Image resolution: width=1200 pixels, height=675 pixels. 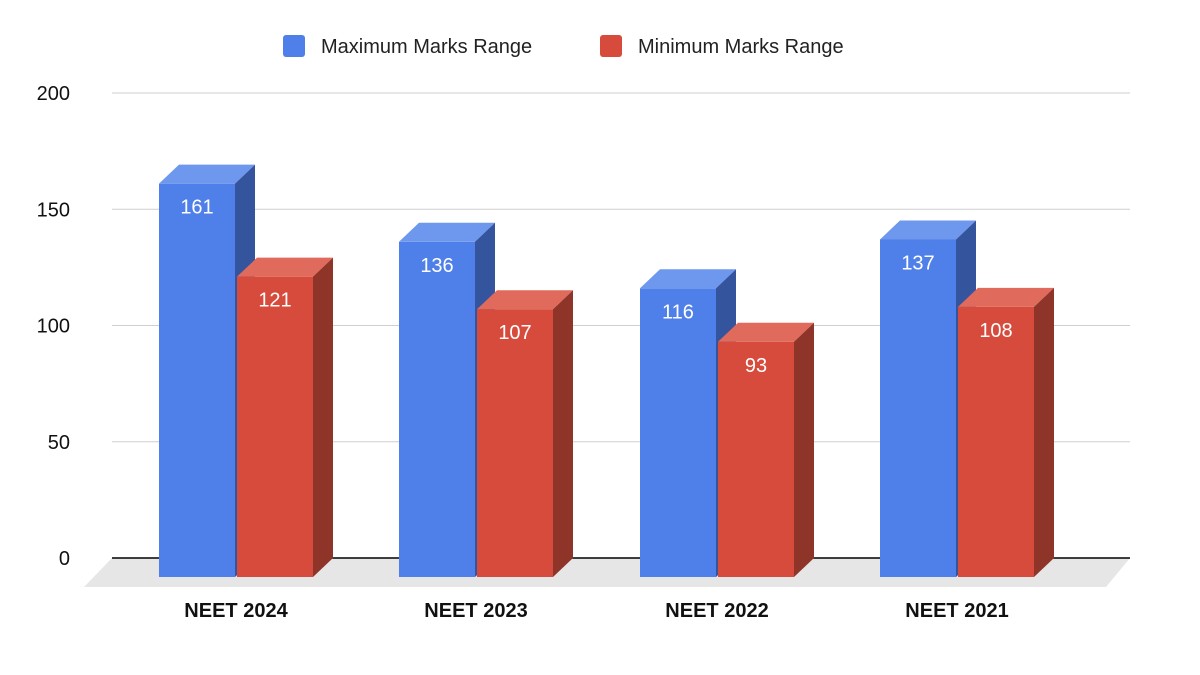 I want to click on legend-entry: Minimum Marks Range, so click(x=722, y=46).